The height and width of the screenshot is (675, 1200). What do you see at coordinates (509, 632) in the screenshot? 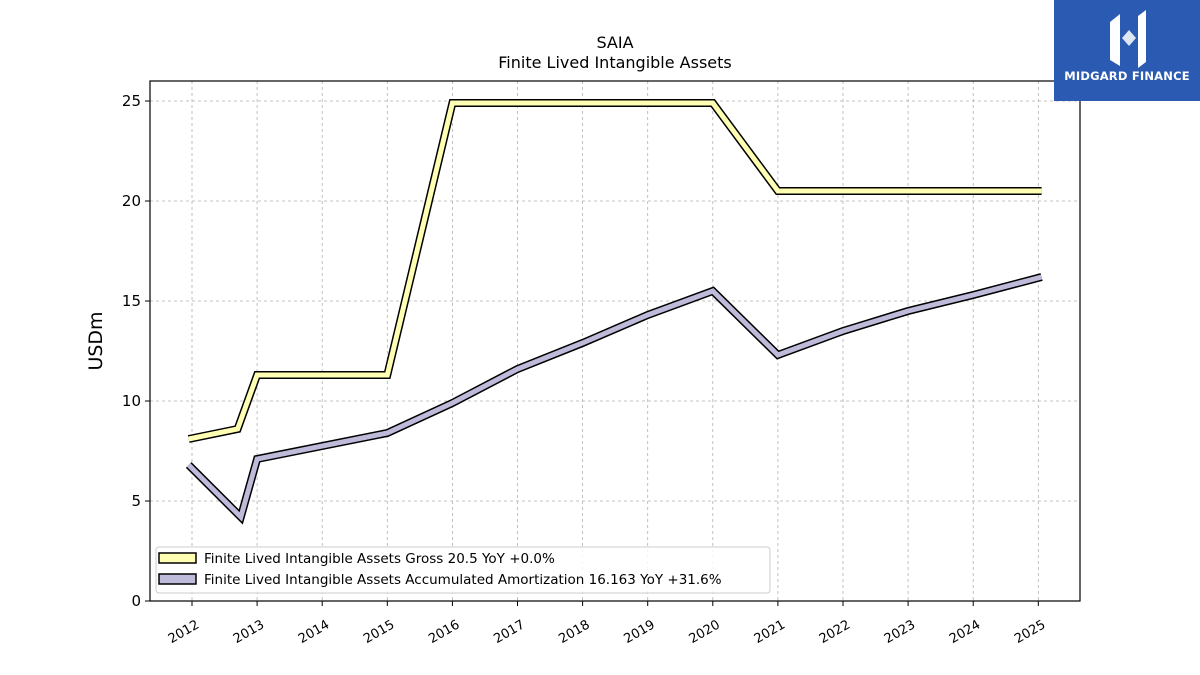
I see `x-tick-label: 2017` at bounding box center [509, 632].